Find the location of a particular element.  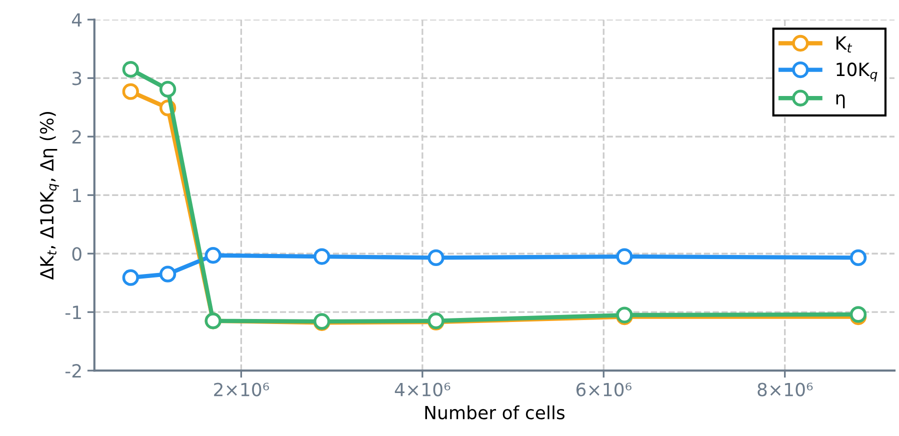

x-axis-title: Number of cells is located at coordinates (495, 412).